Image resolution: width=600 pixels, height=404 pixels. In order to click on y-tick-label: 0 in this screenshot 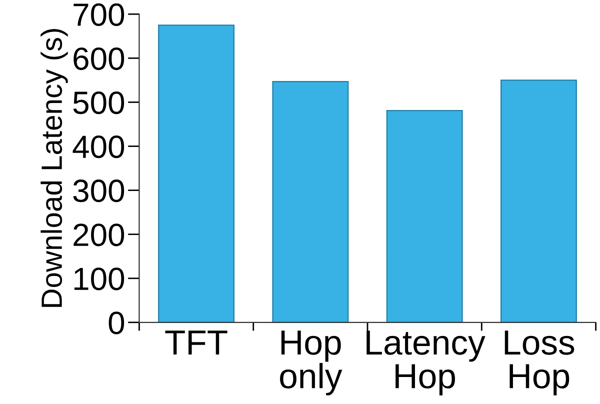, I will do `click(116, 323)`.